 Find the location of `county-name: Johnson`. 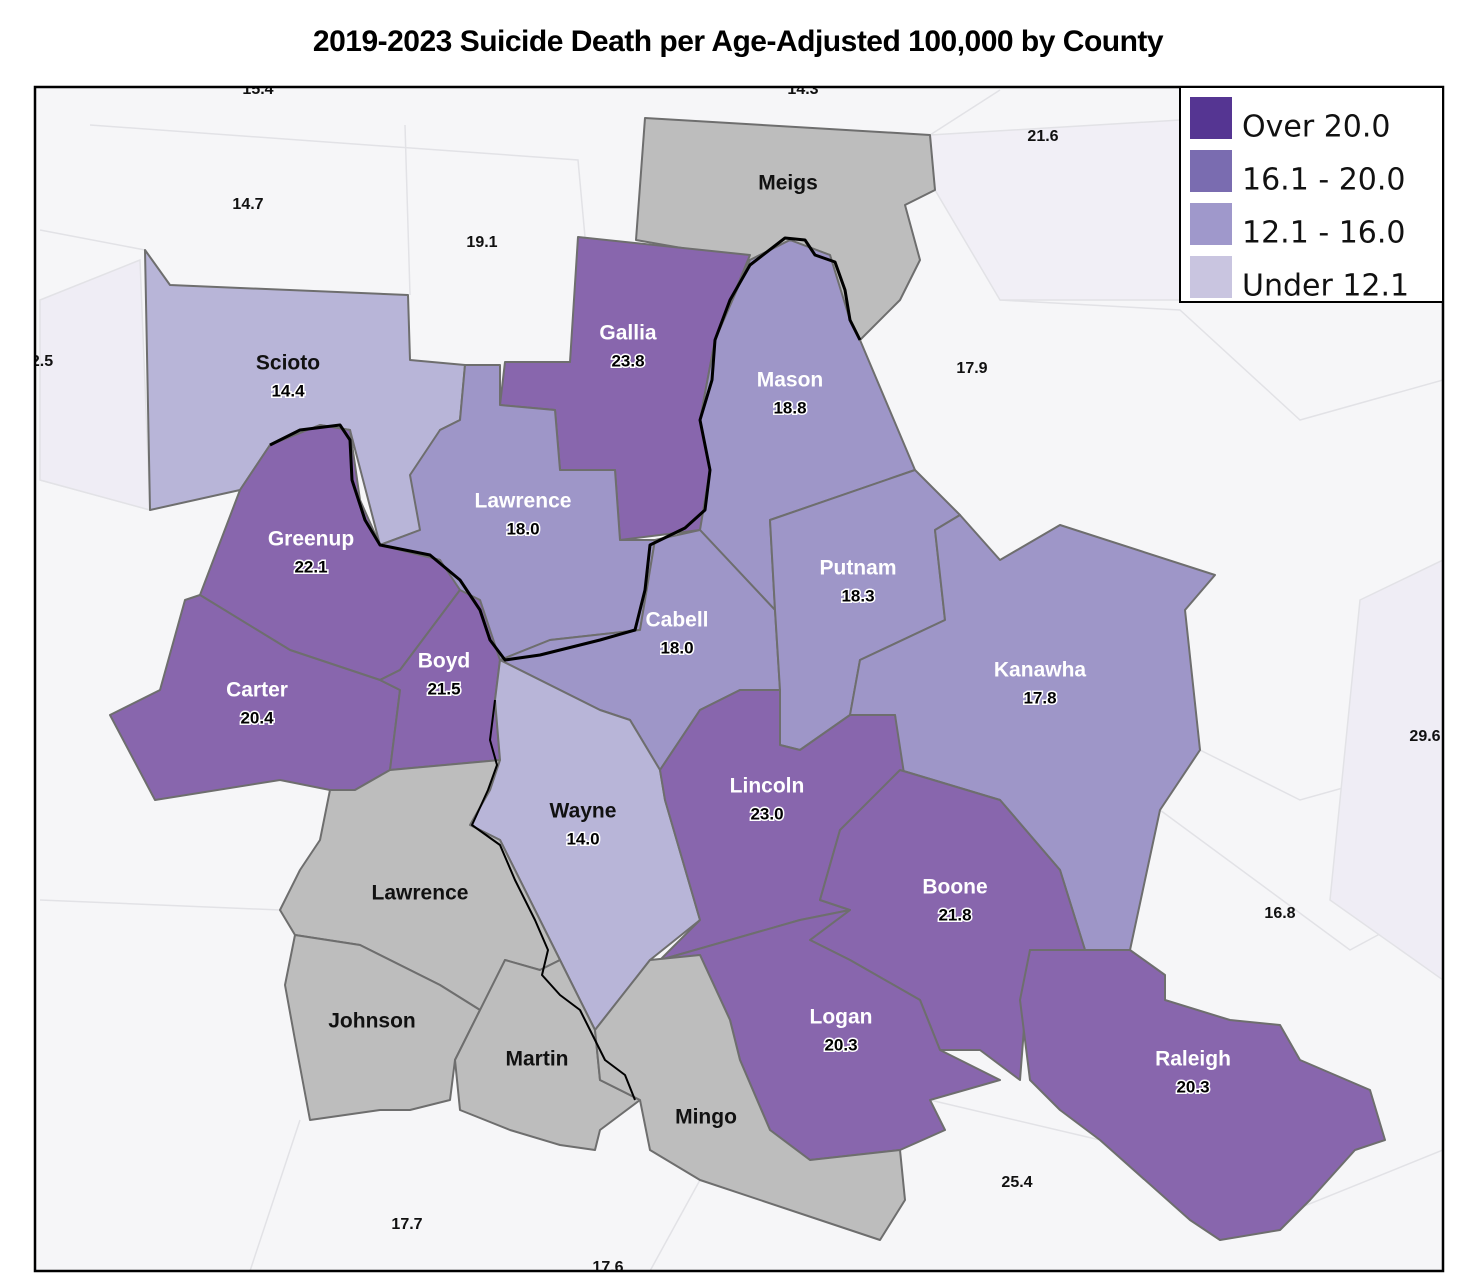

county-name: Johnson is located at coordinates (372, 1021).